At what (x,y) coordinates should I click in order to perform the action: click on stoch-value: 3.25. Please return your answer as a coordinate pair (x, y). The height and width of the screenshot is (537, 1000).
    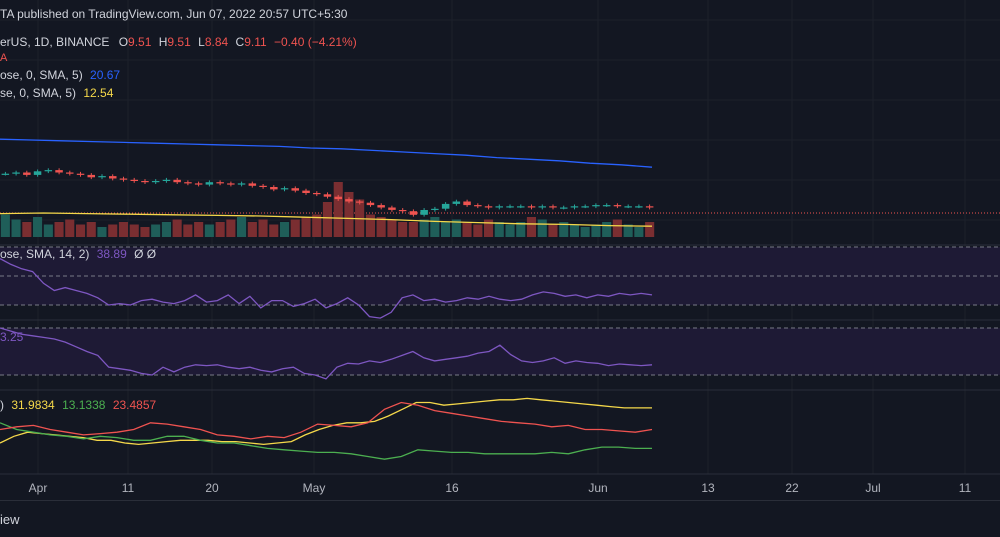
    Looking at the image, I should click on (12, 337).